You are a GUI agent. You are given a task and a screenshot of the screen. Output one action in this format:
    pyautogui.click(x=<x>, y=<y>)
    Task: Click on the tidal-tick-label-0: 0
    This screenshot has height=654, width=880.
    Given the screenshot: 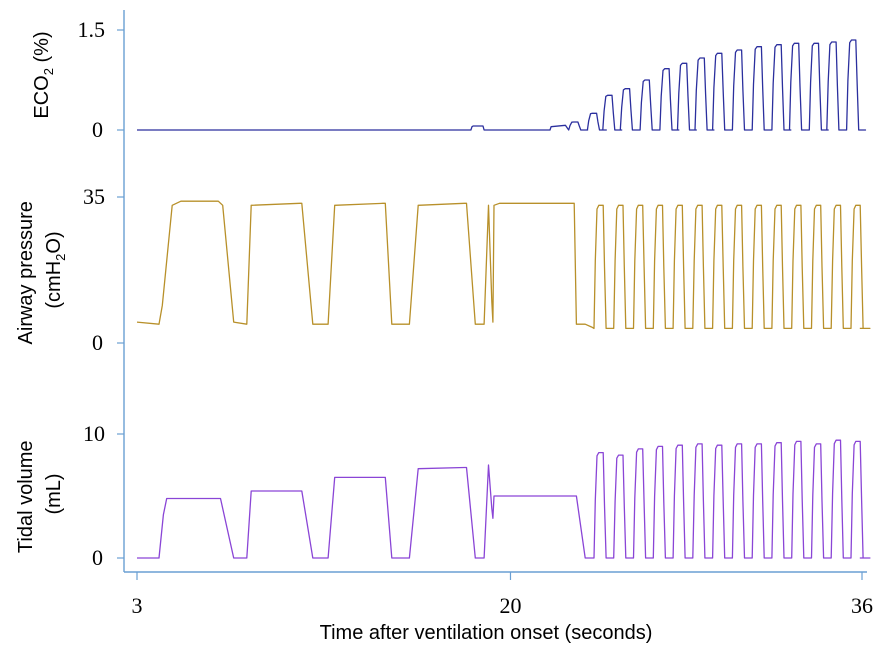 What is the action you would take?
    pyautogui.click(x=97, y=557)
    